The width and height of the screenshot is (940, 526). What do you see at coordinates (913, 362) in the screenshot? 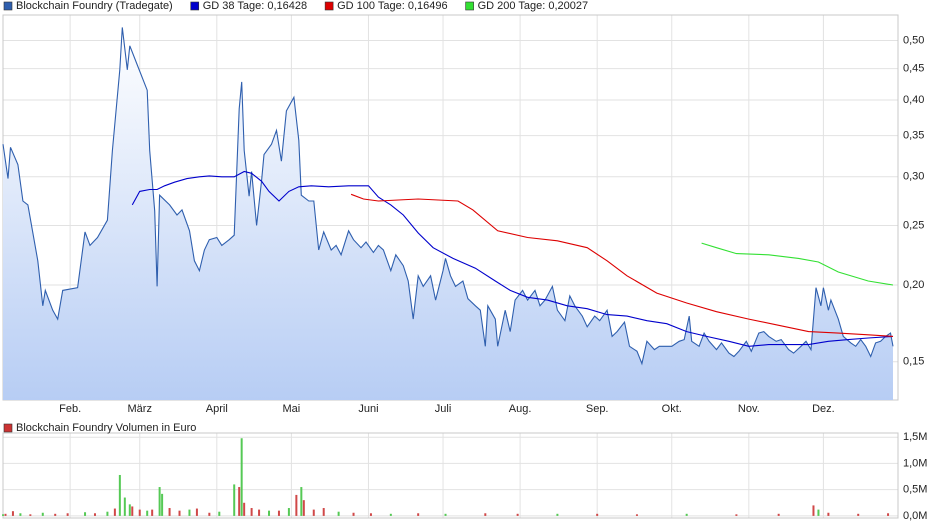
I see `y-tick-label: 0,15` at bounding box center [913, 362].